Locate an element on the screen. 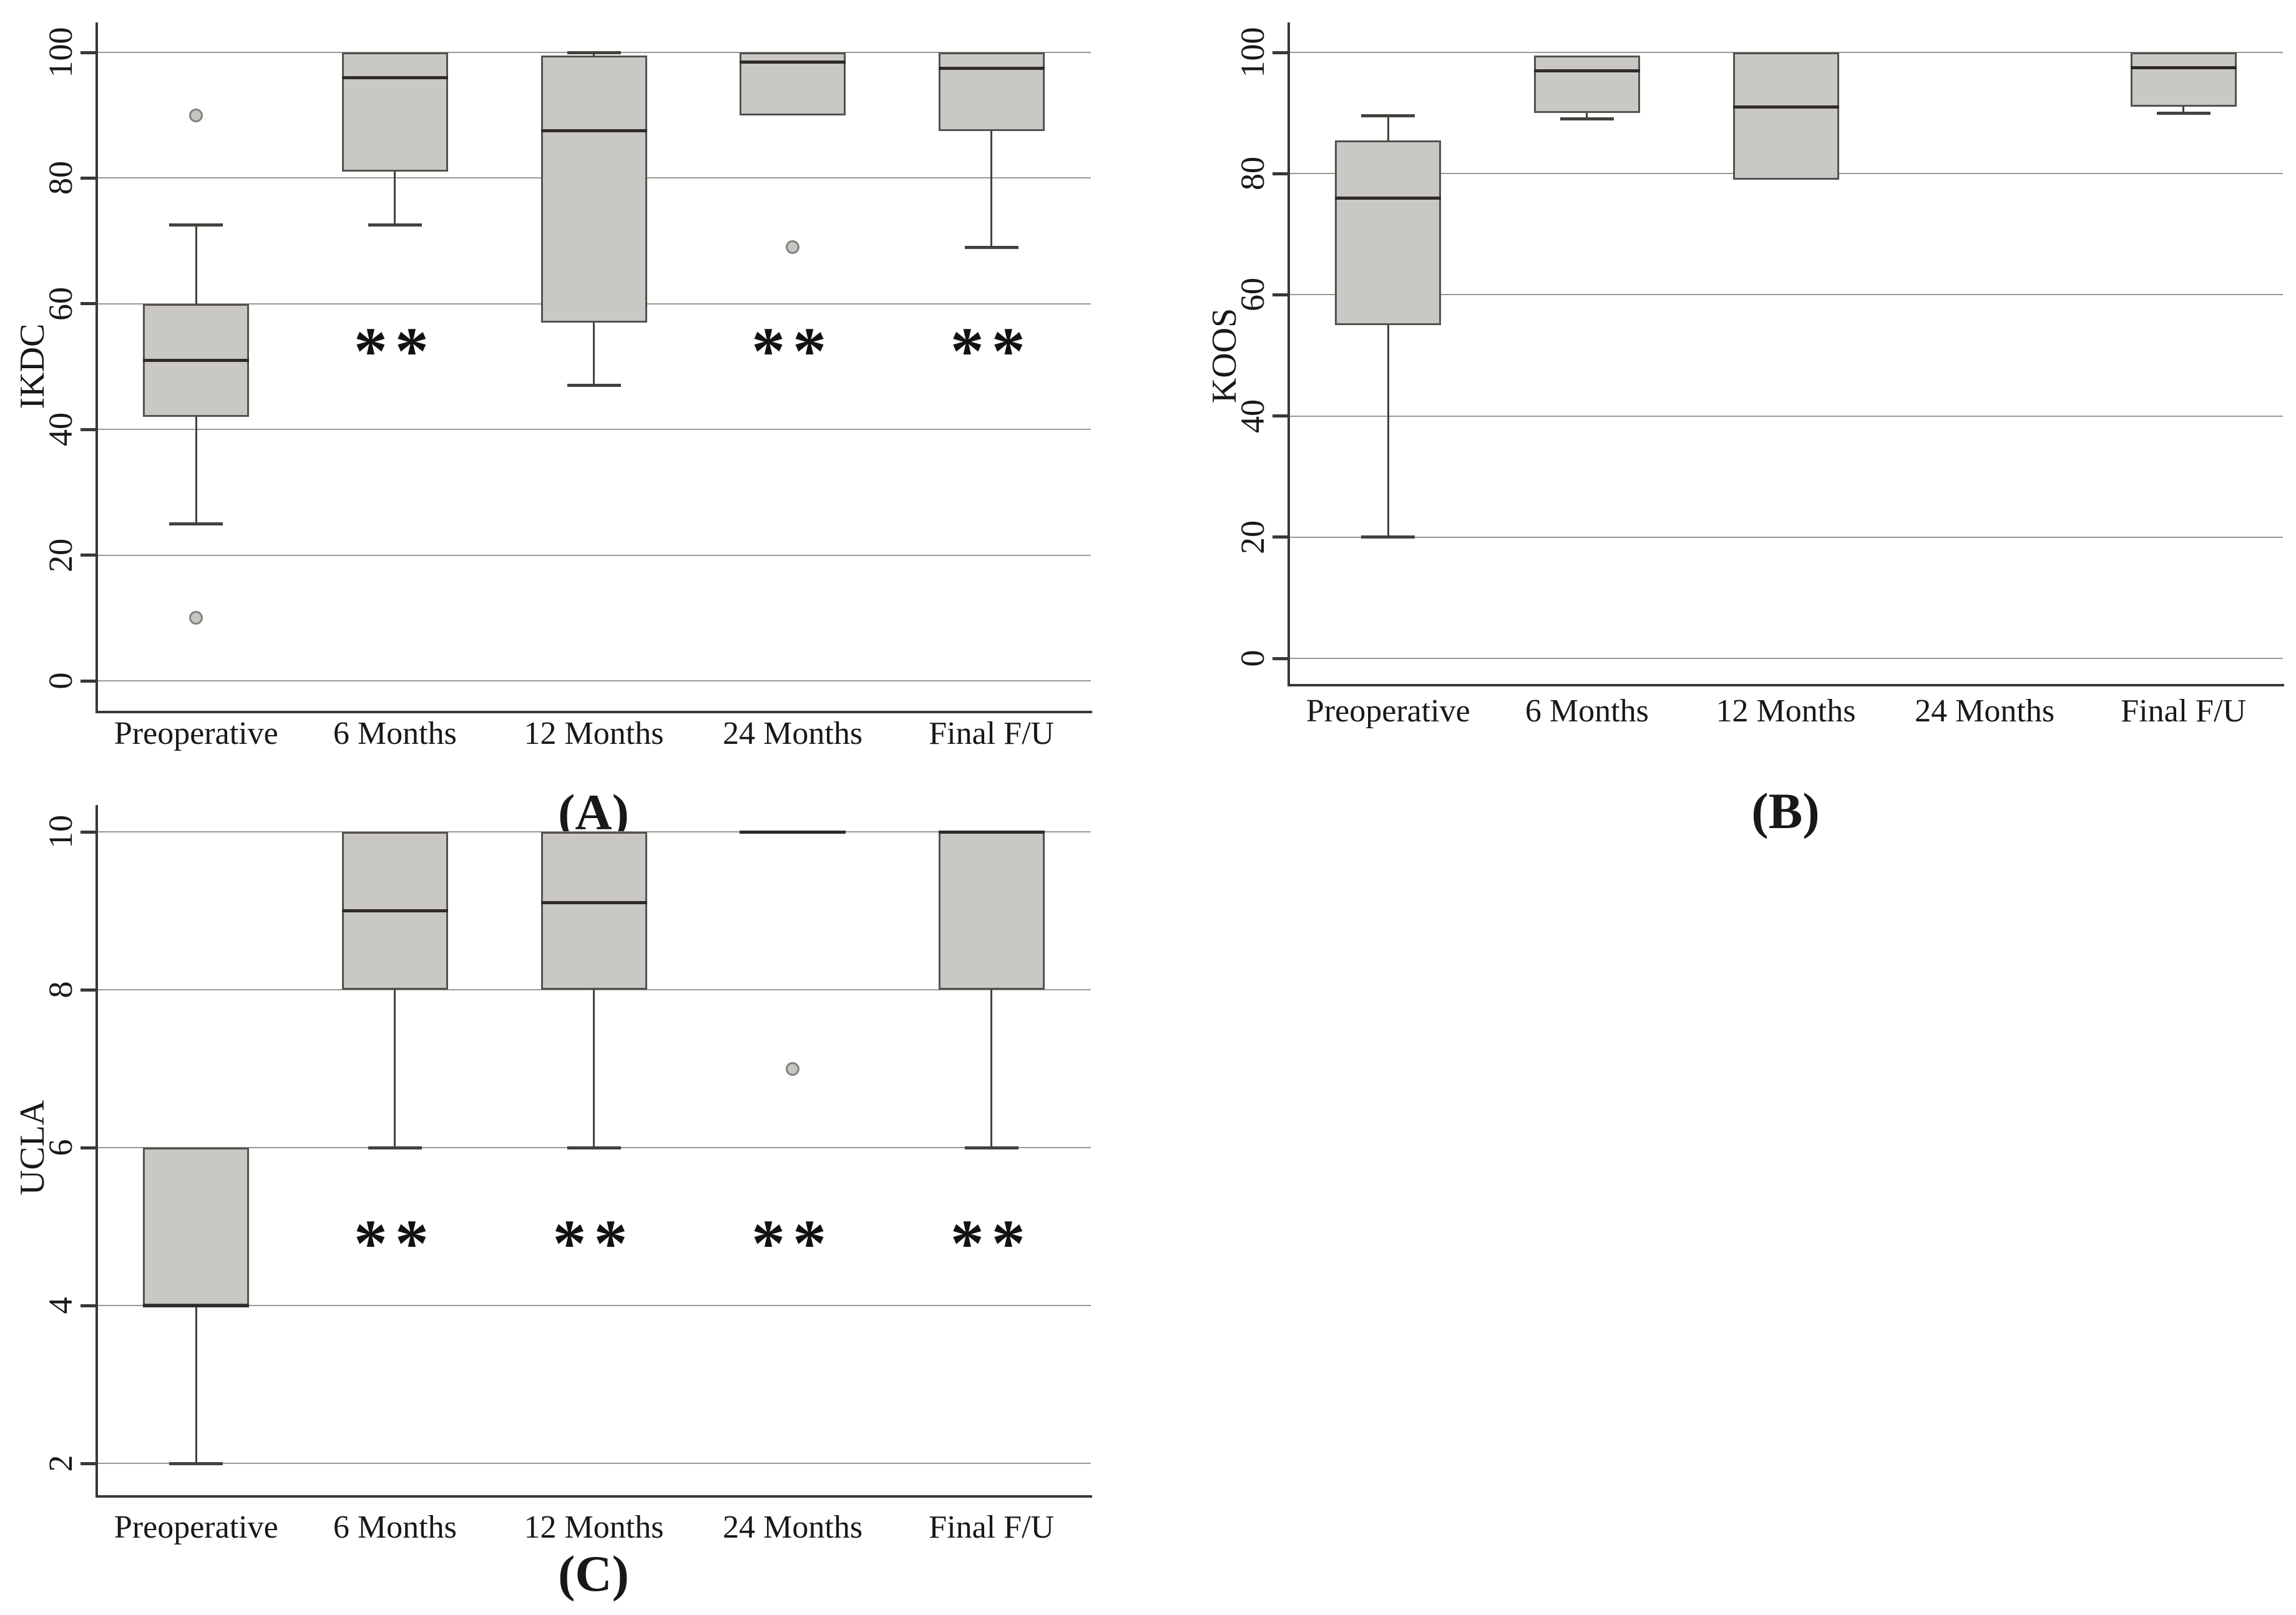  panel-label: (C) is located at coordinates (593, 1573).